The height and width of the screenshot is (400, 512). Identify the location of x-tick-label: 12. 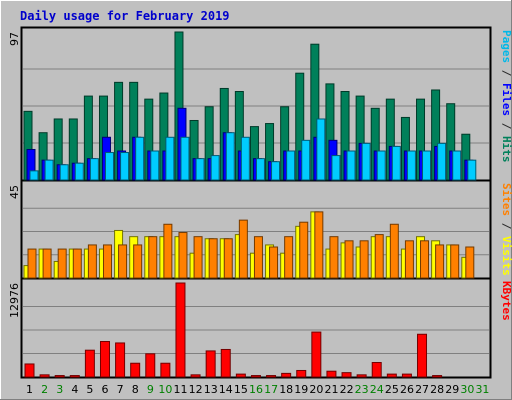
(196, 389).